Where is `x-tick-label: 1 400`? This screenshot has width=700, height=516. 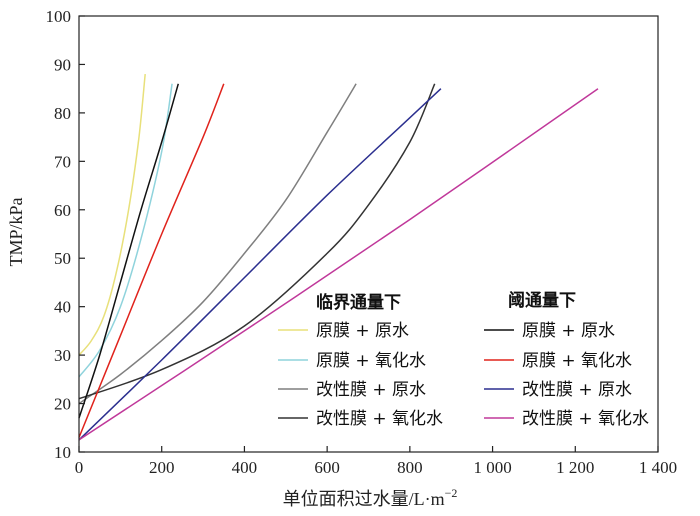 x-tick-label: 1 400 is located at coordinates (658, 467).